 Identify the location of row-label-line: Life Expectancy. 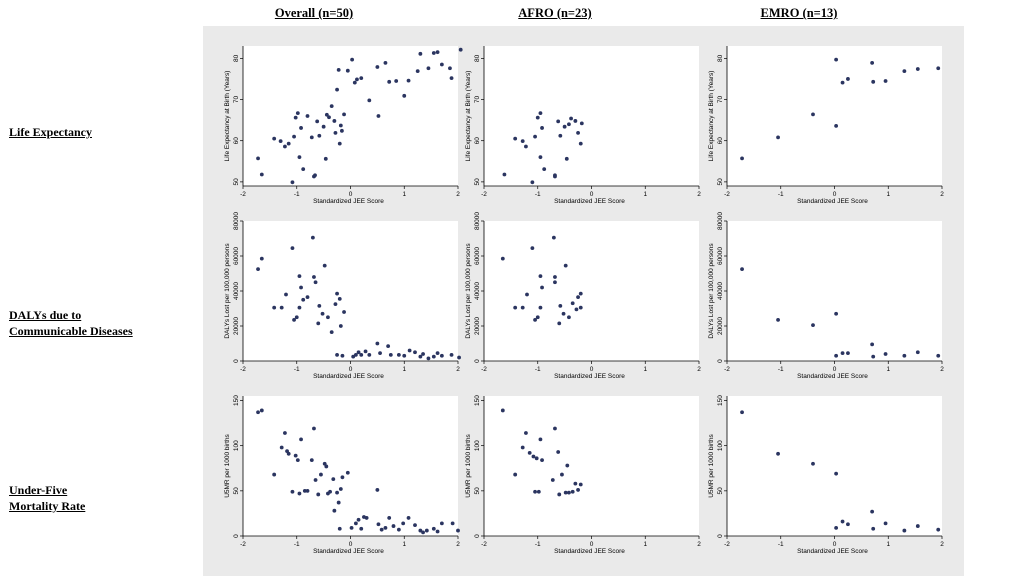
(50, 132).